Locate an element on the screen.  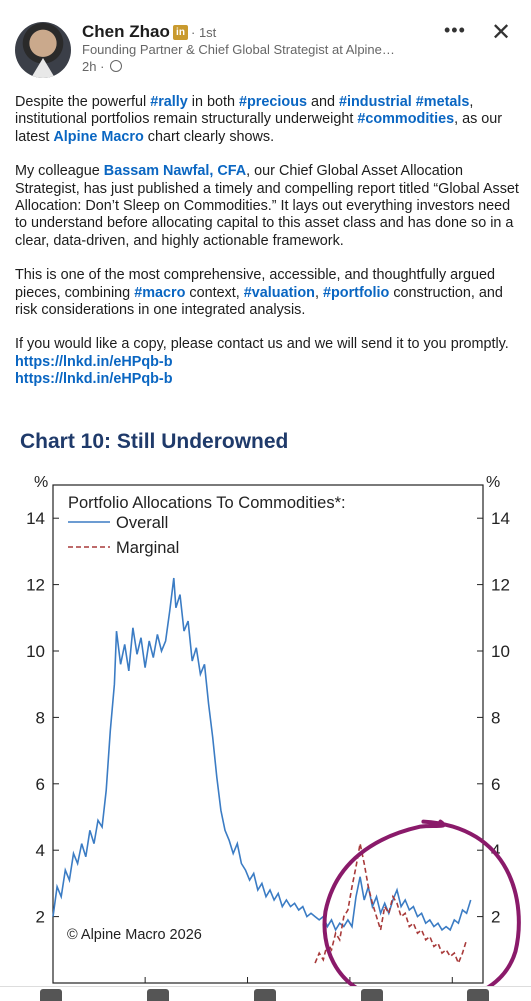
author-name: Chen Zhao is located at coordinates (126, 31).